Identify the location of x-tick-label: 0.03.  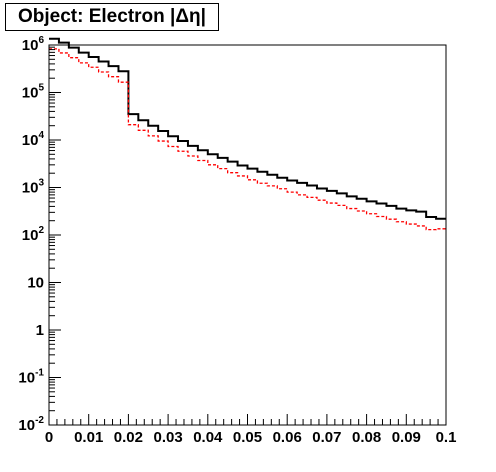
(167, 437).